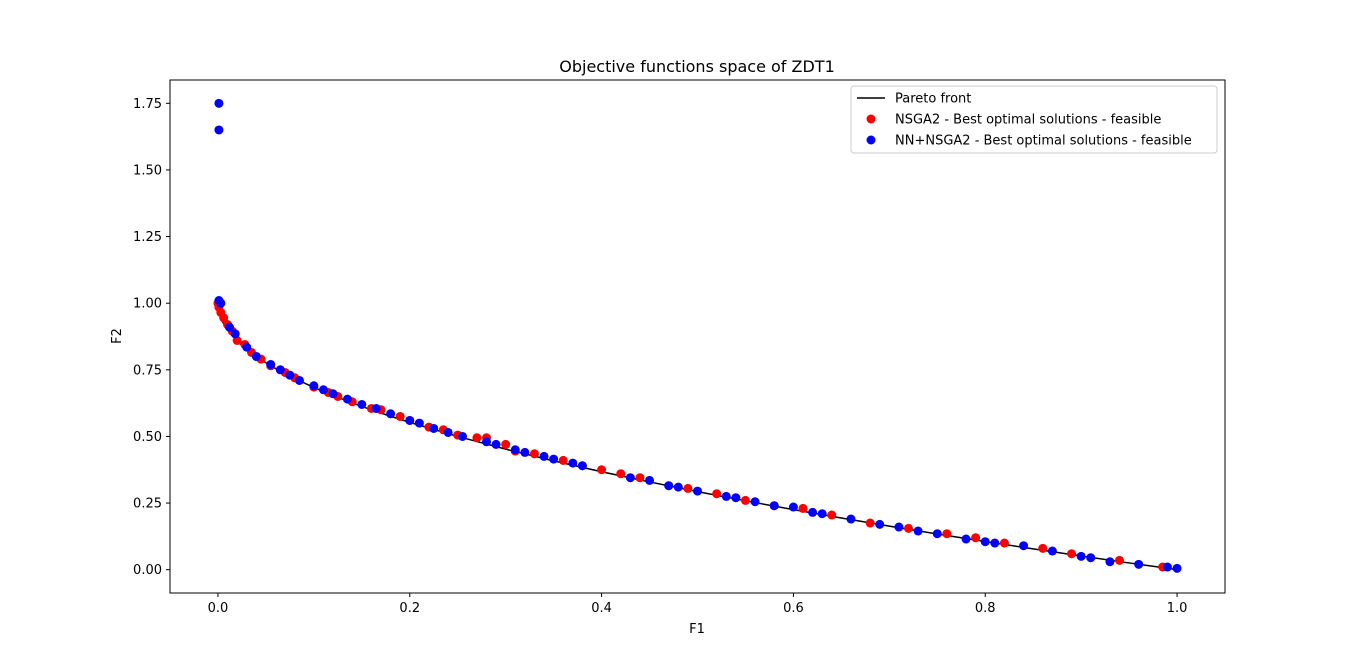 This screenshot has width=1360, height=665. I want to click on x-tick-label: 0.8, so click(985, 608).